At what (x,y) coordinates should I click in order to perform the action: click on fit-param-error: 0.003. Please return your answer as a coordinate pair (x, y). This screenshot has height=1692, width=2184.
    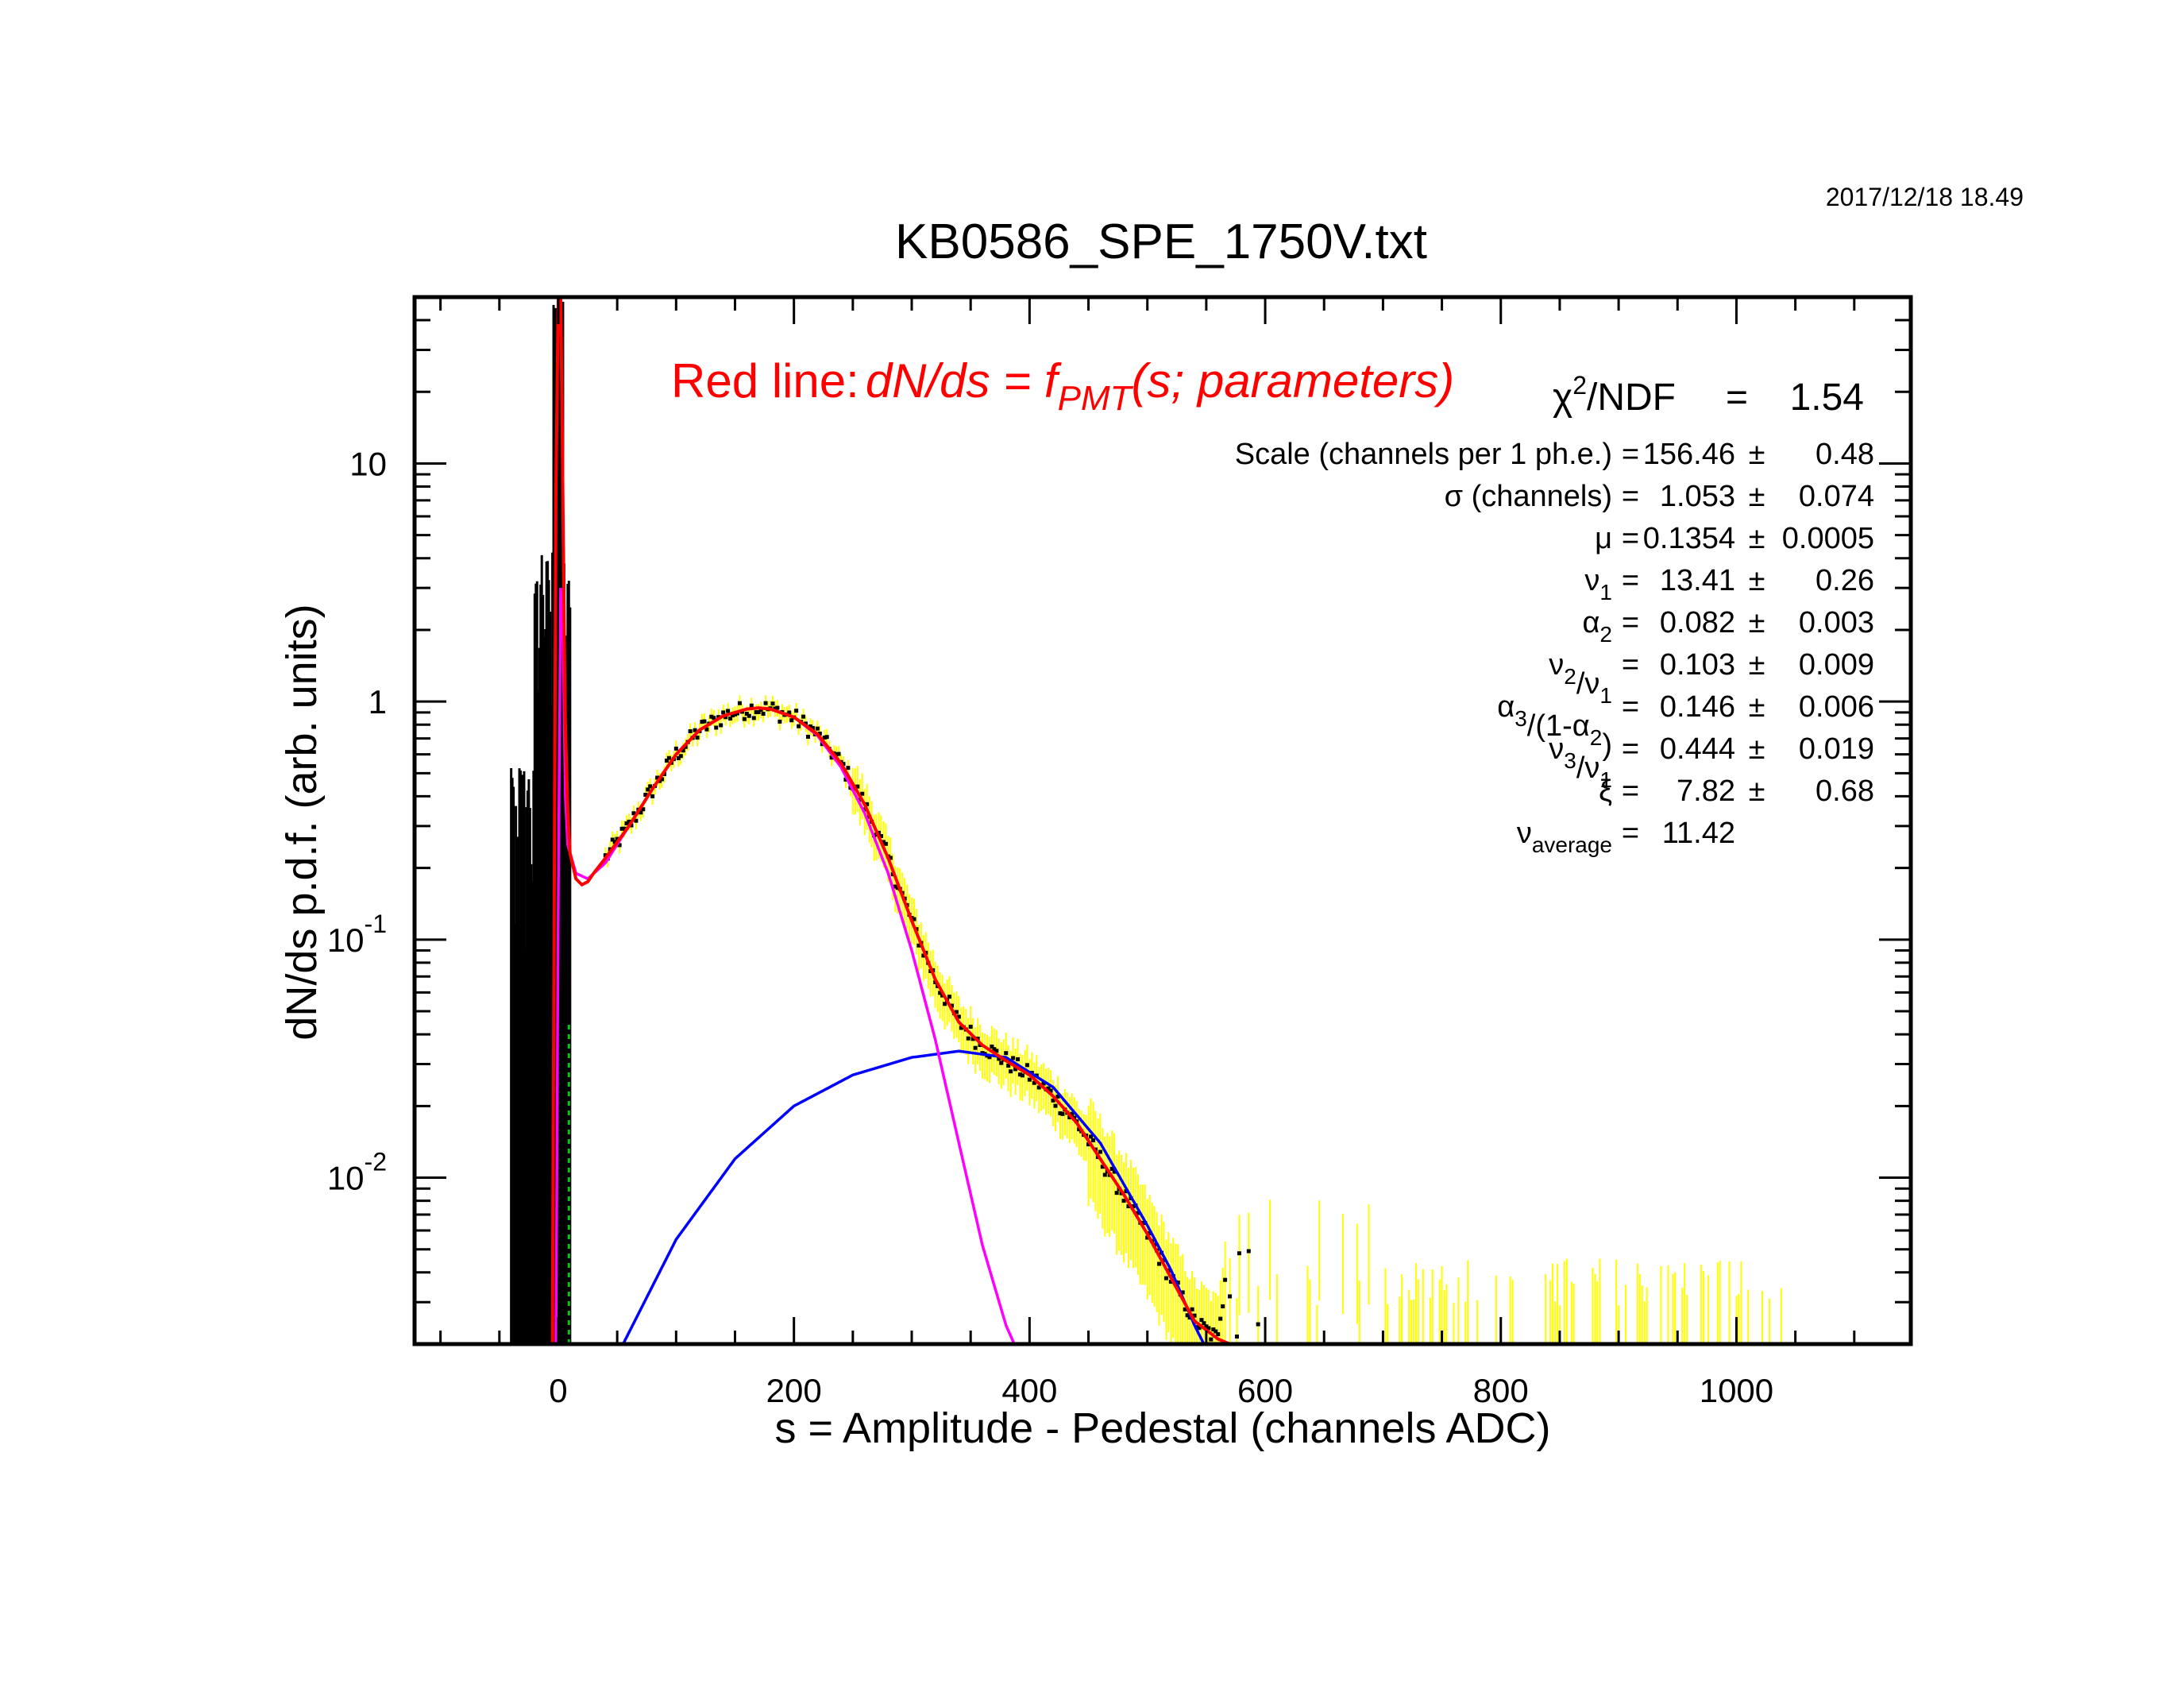
    Looking at the image, I should click on (1836, 623).